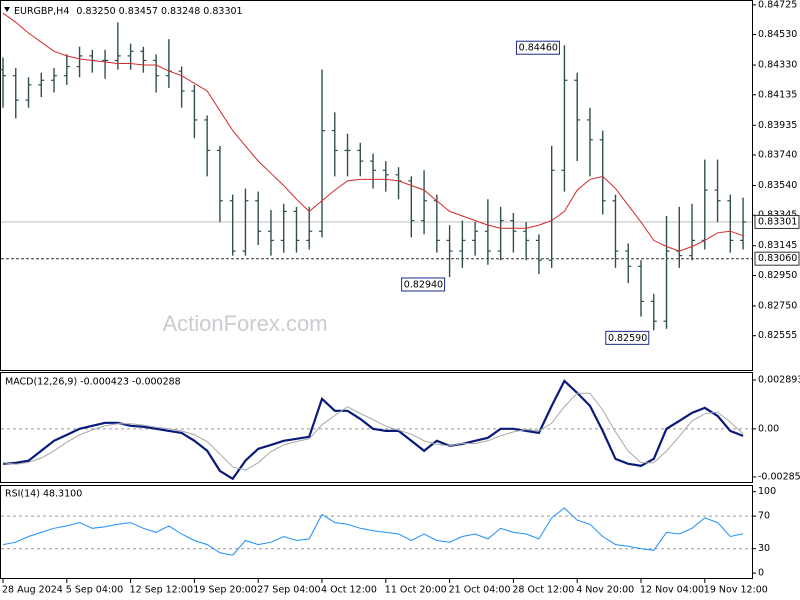  I want to click on y-tick-label: 0.84725, so click(777, 5).